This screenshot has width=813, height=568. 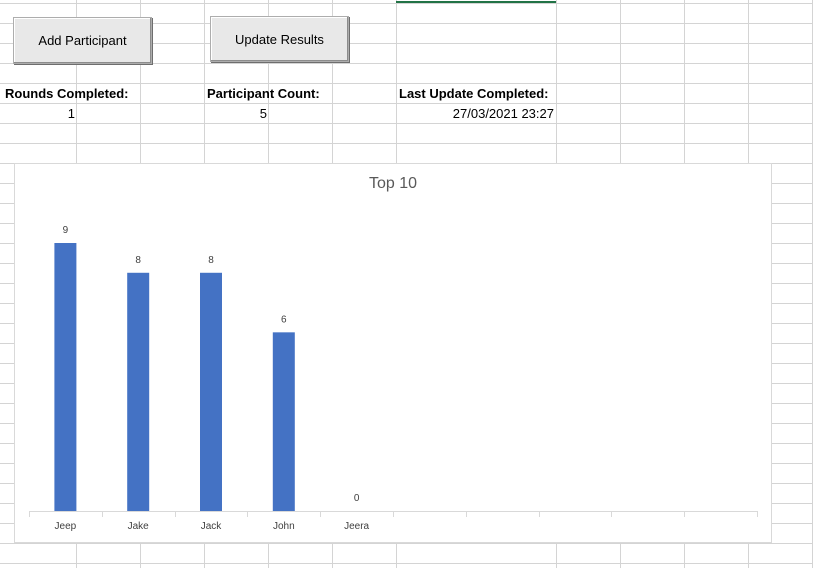 I want to click on rounds-completed-value: 1, so click(x=71, y=113).